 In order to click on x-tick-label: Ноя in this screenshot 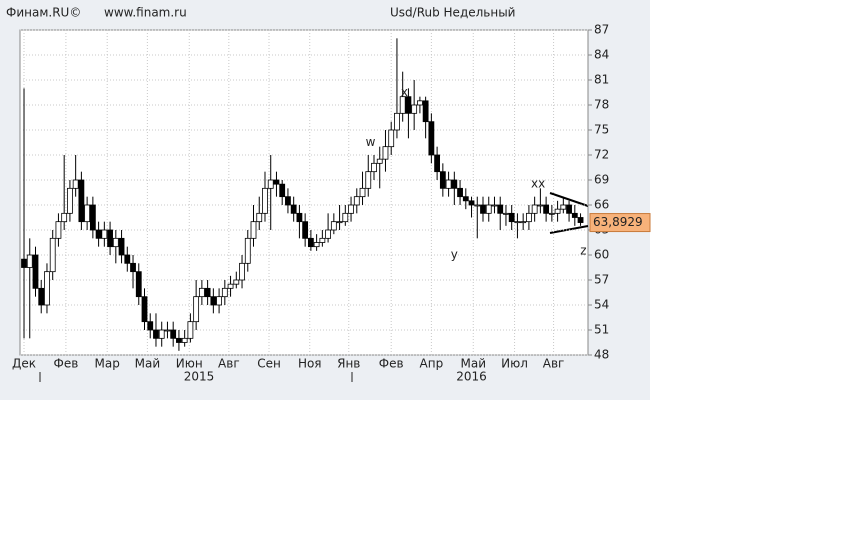, I will do `click(310, 364)`.